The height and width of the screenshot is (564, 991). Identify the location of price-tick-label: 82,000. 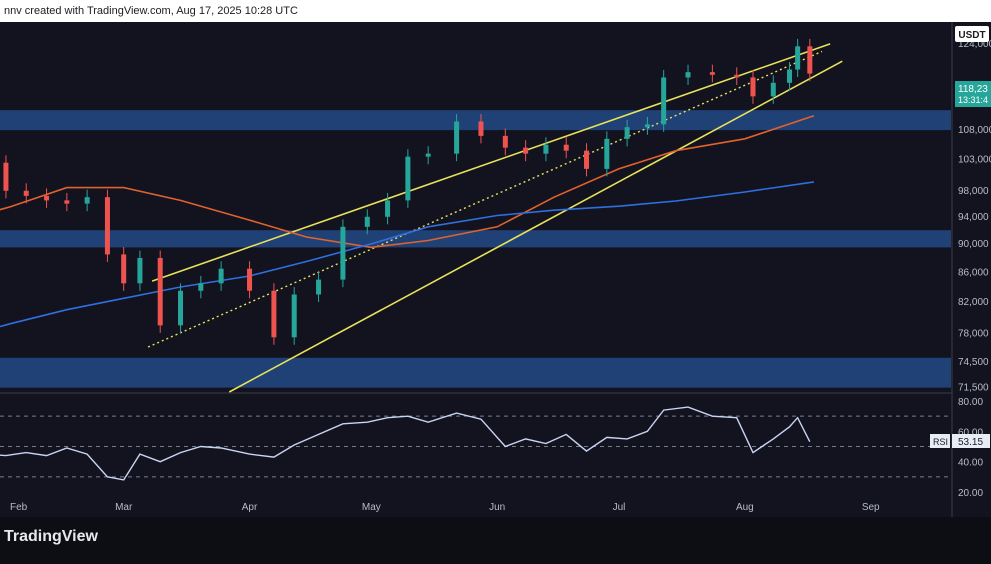
(973, 302).